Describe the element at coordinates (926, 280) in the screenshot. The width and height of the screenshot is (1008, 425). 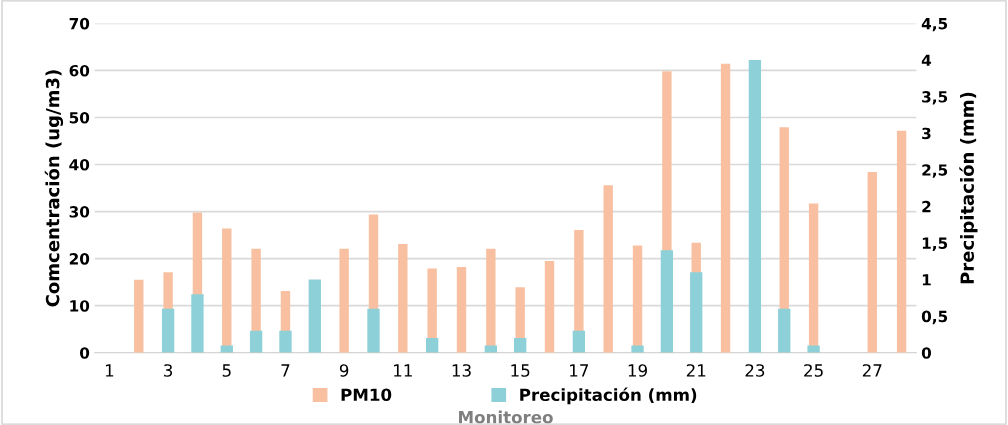
I see `y2-tick-label: 1` at that location.